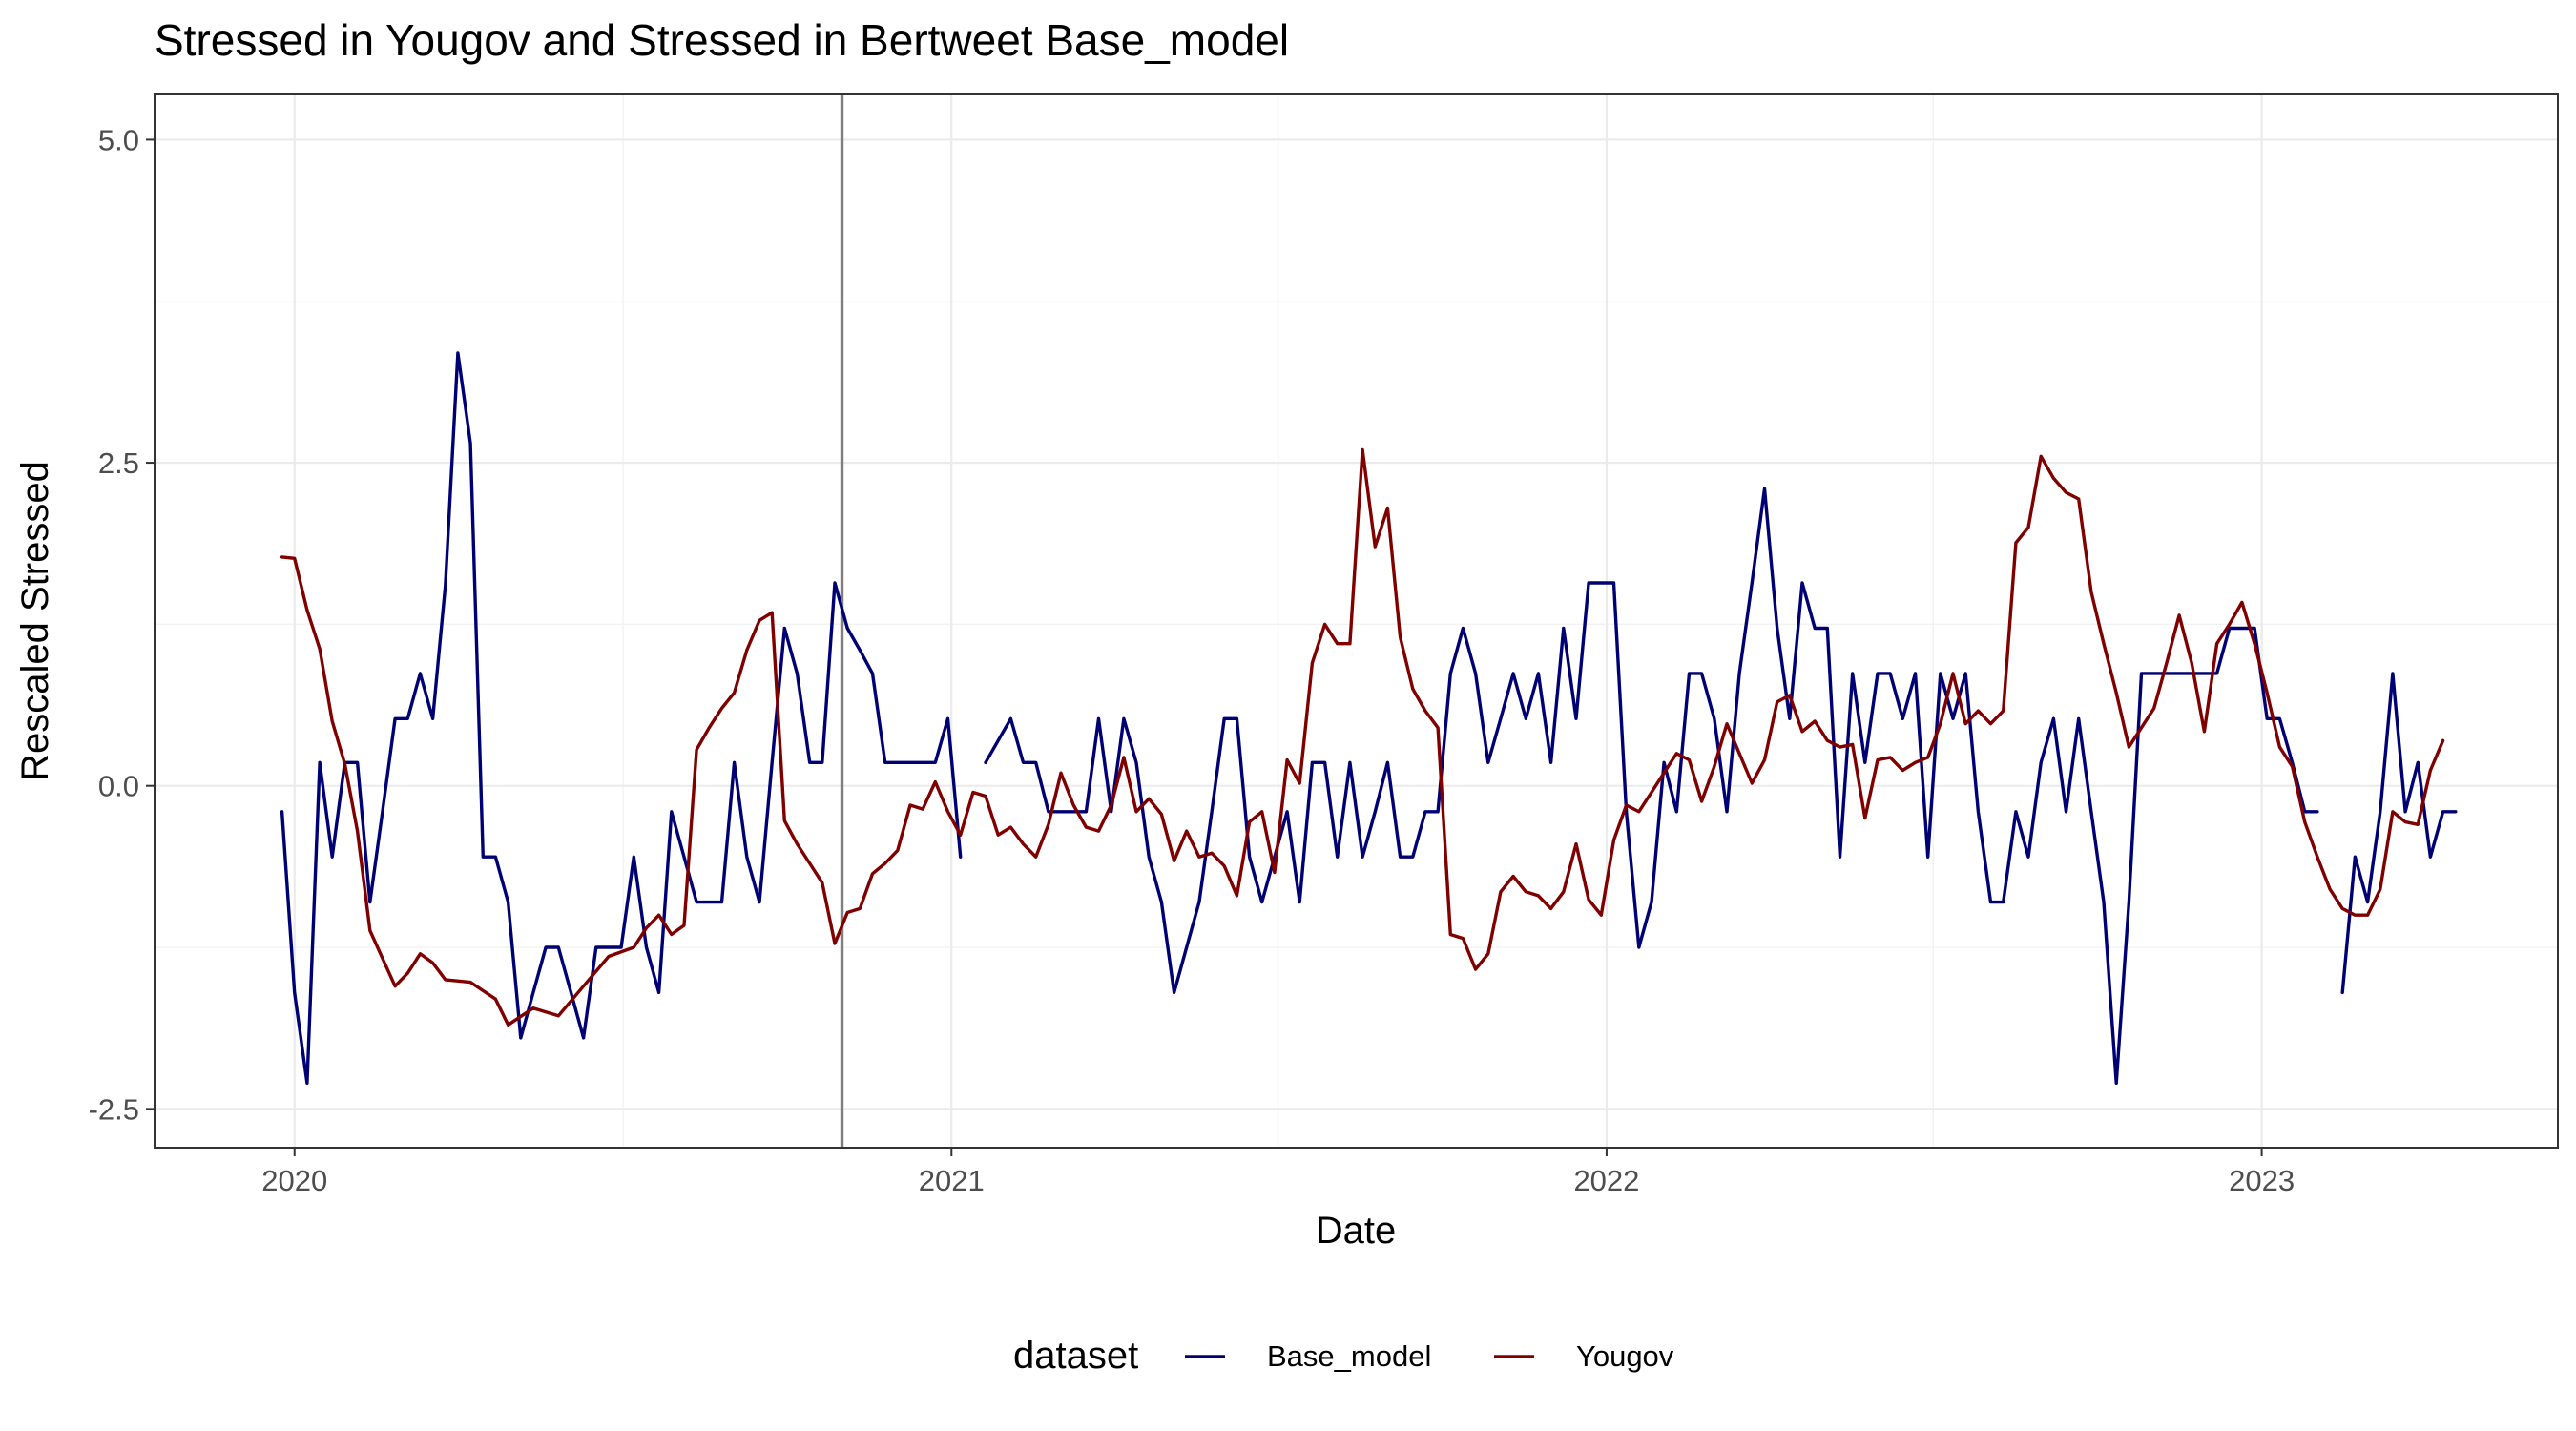  I want to click on legend-title: dataset, so click(1075, 1356).